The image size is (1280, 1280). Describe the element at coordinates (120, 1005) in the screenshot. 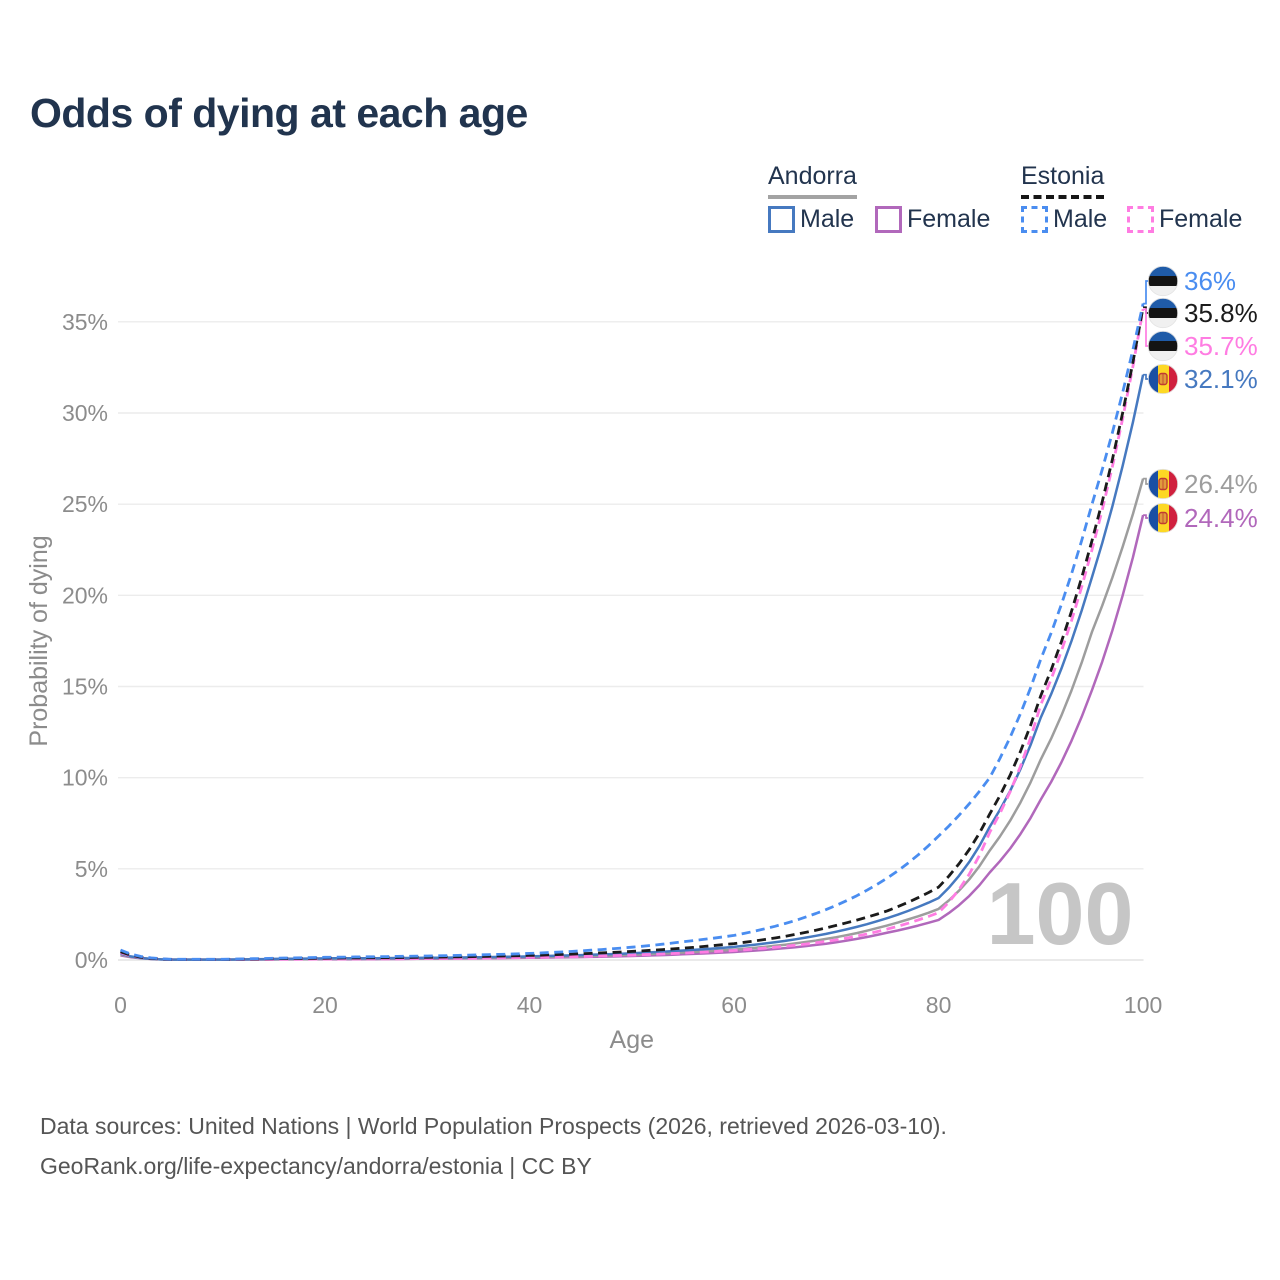

I see `x-tick-label-0: 0` at that location.